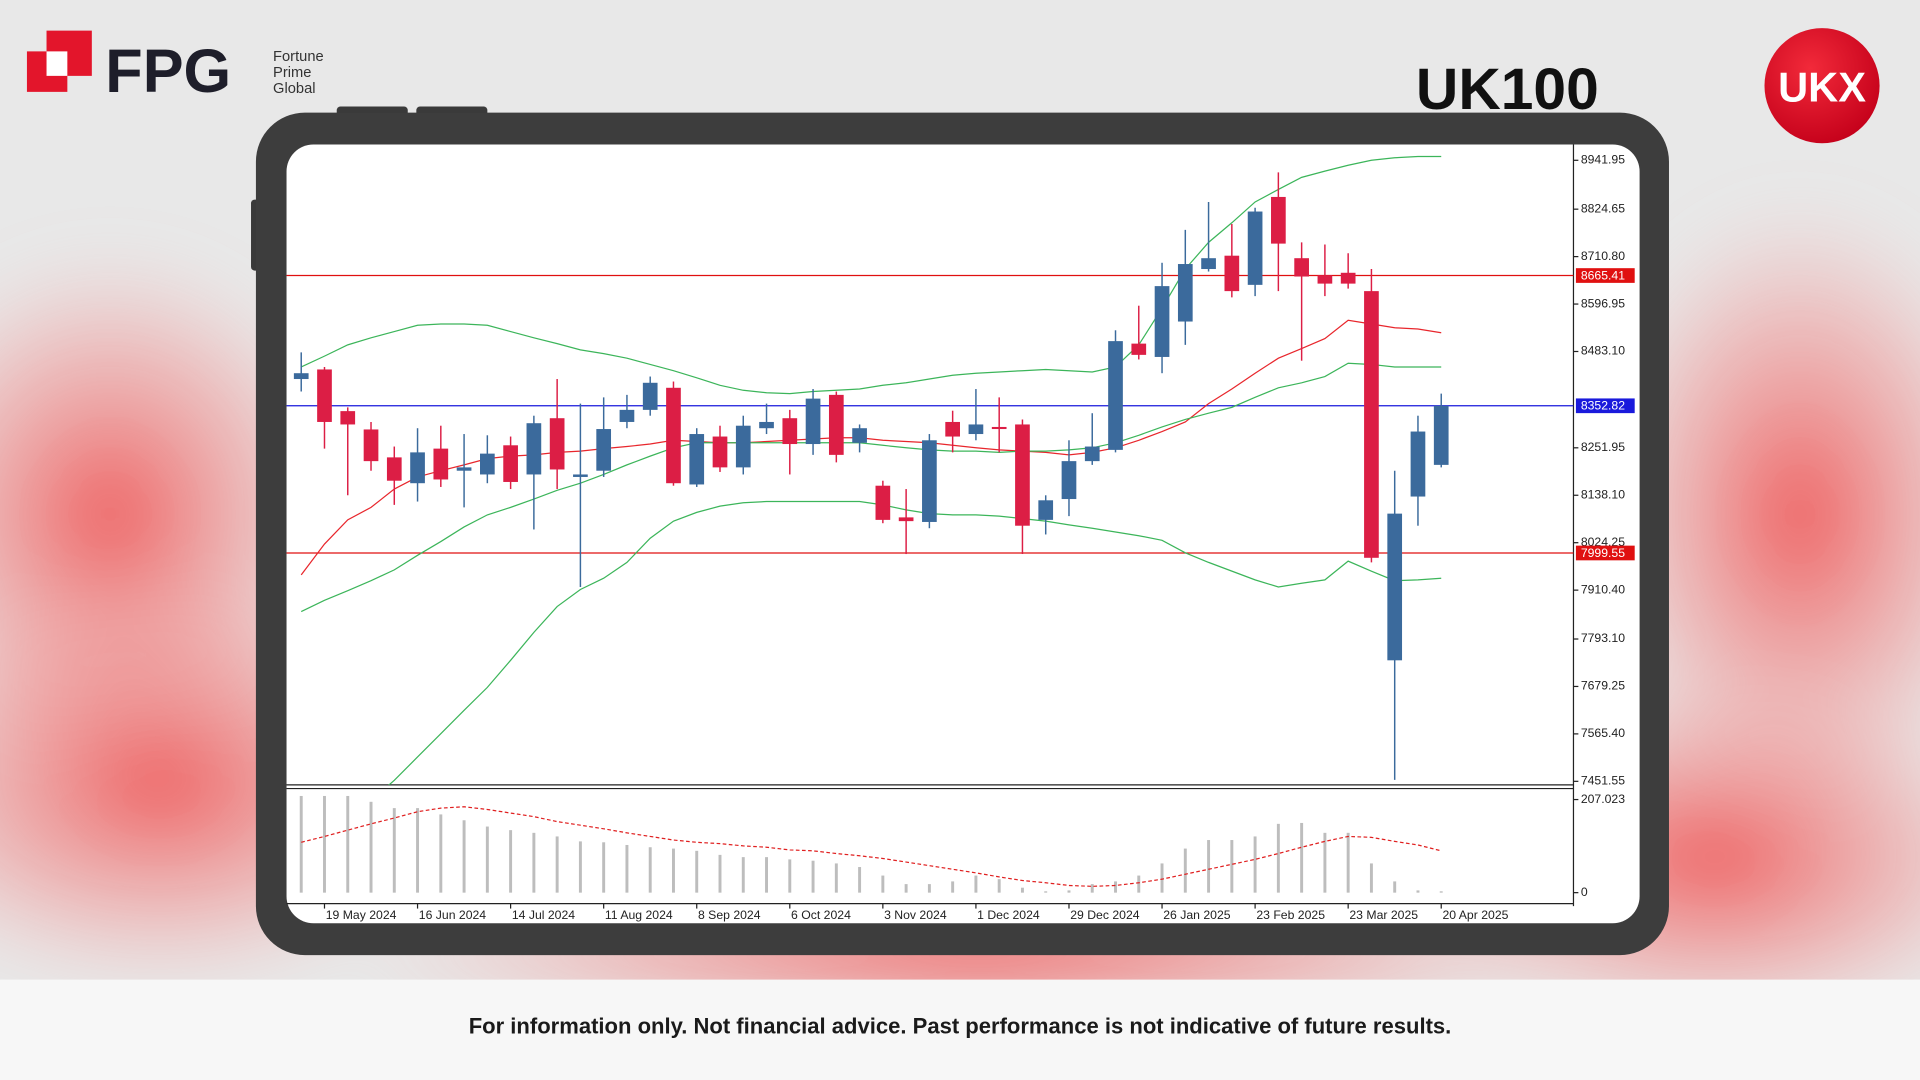 The width and height of the screenshot is (1920, 1080). What do you see at coordinates (1603, 589) in the screenshot?
I see `y-tick-label: 7910.40` at bounding box center [1603, 589].